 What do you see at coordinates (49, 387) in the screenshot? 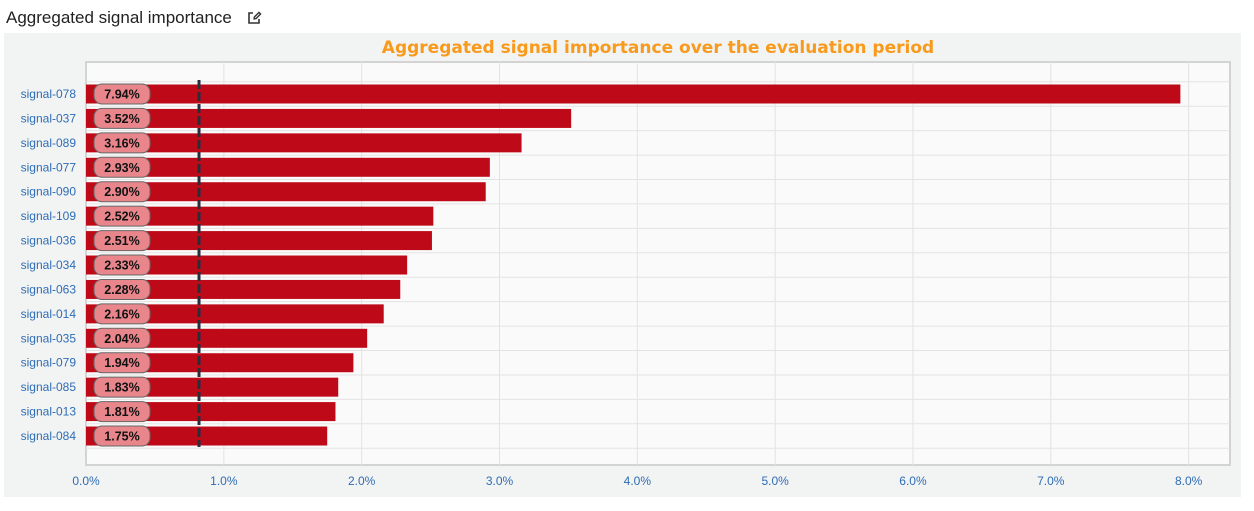
I see `y-tick-label: signal-085` at bounding box center [49, 387].